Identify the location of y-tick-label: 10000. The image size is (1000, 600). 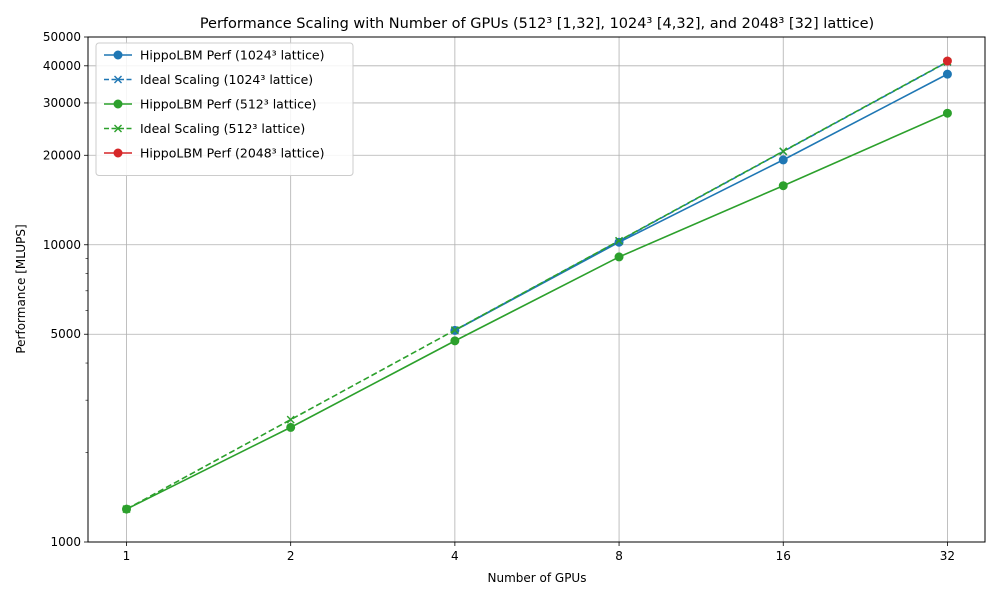
(62, 245).